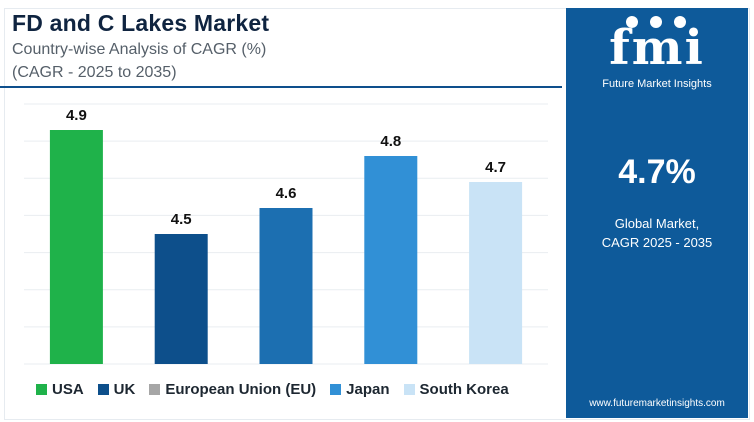  What do you see at coordinates (657, 242) in the screenshot?
I see `caption-line-2: CAGR 2025 - 2035` at bounding box center [657, 242].